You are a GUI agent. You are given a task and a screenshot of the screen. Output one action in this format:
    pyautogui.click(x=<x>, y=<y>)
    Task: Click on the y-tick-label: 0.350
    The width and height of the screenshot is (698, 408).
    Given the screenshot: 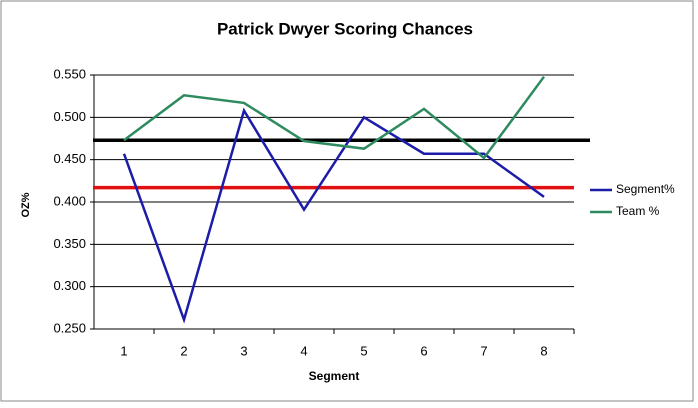 What is the action you would take?
    pyautogui.click(x=69, y=243)
    